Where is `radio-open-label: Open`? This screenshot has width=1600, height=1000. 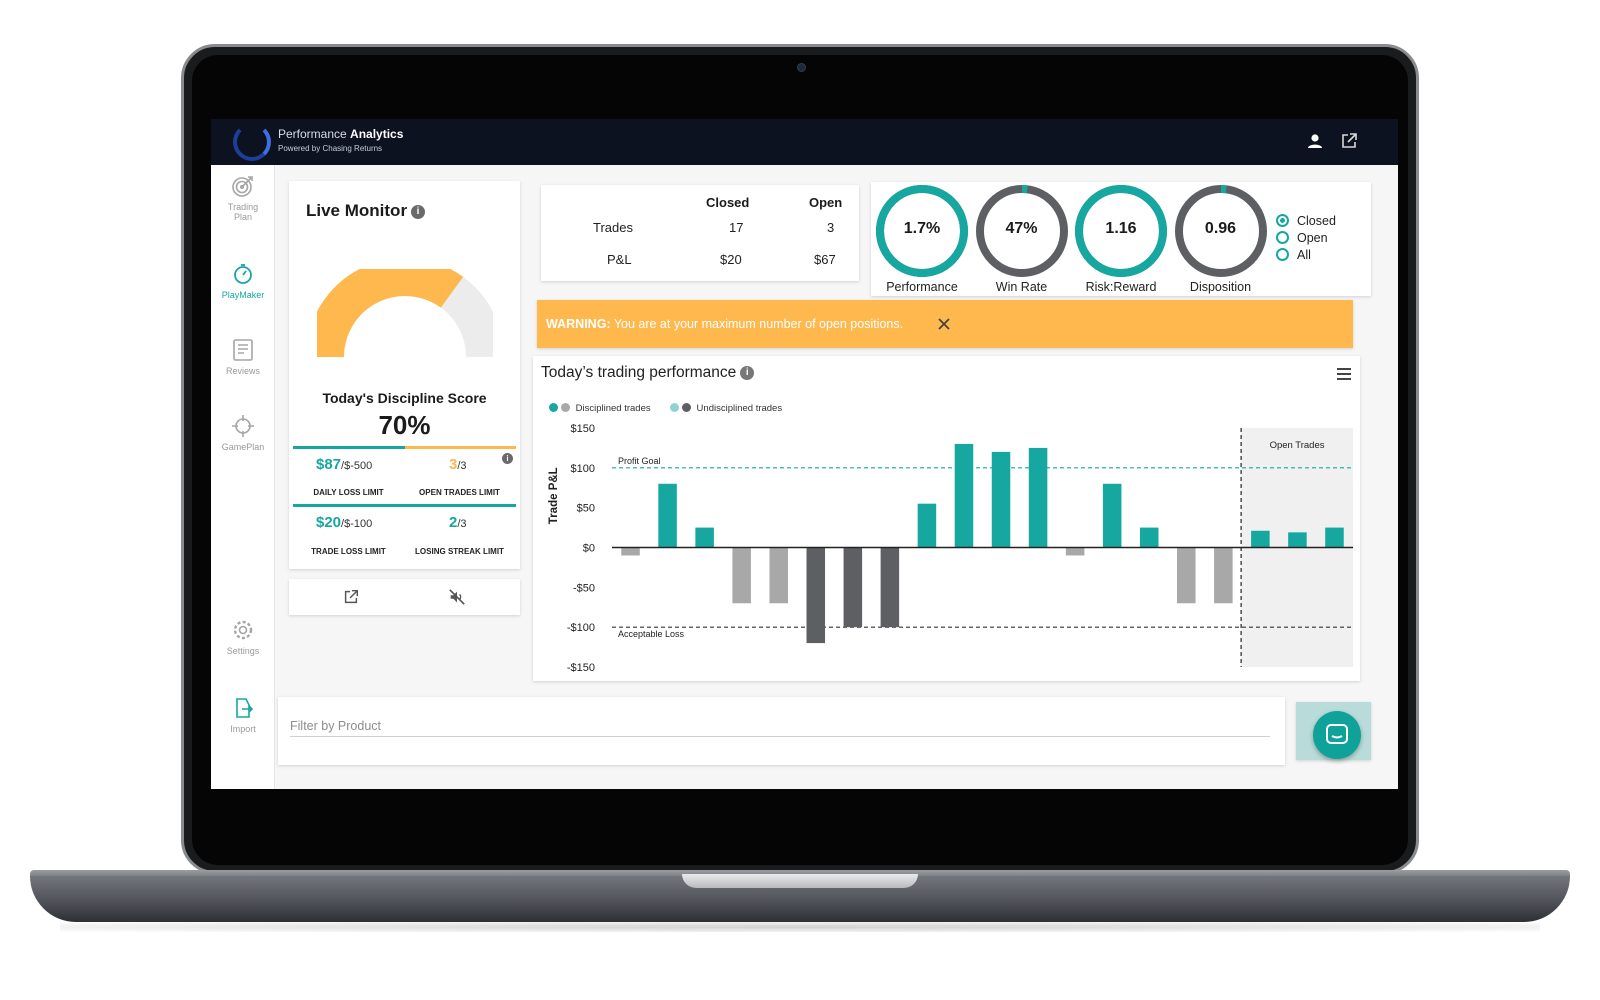 radio-open-label: Open is located at coordinates (1312, 238).